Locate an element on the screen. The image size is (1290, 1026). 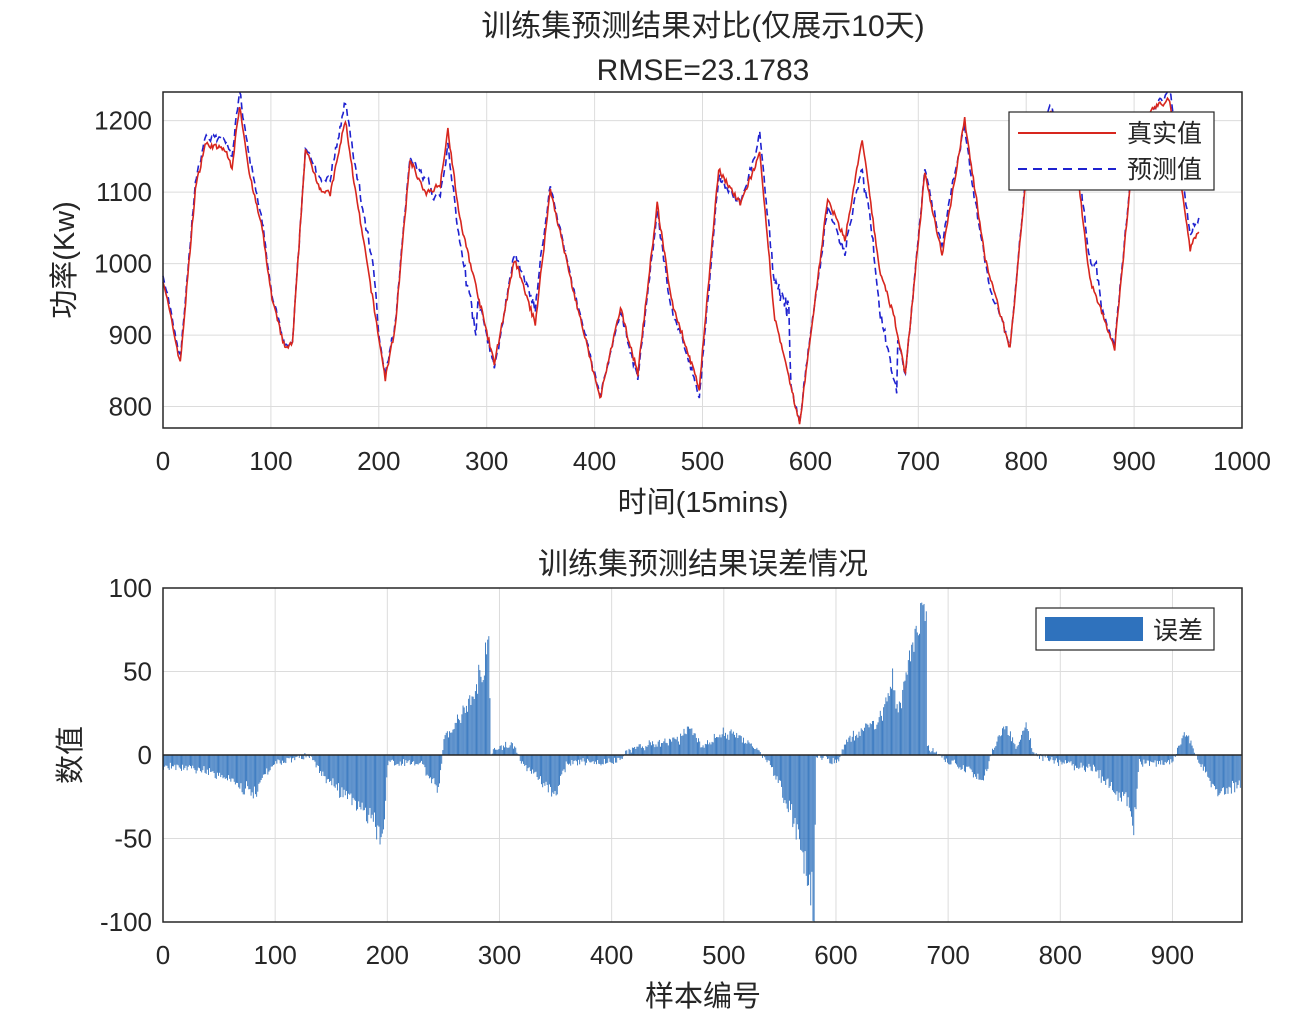
y-tick-label: 1000 is located at coordinates (123, 264).